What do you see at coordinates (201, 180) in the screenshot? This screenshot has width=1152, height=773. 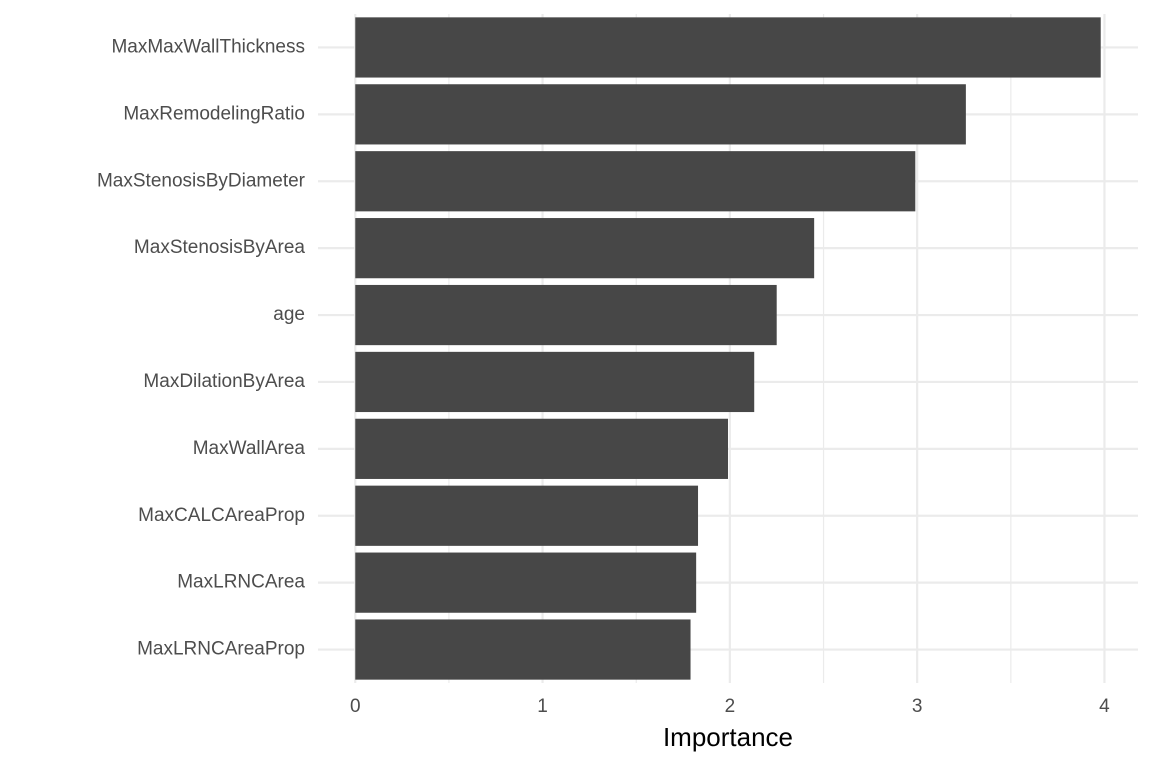 I see `y-tick-label: MaxStenosisByDiameter` at bounding box center [201, 180].